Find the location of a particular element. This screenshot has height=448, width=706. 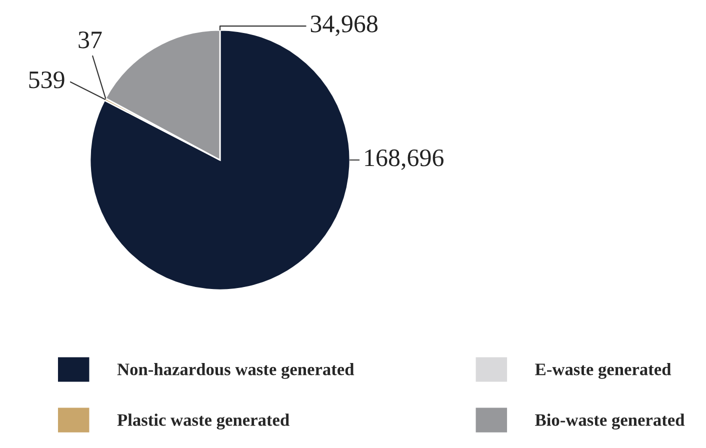

legend-label: Plastic waste generated is located at coordinates (203, 422).